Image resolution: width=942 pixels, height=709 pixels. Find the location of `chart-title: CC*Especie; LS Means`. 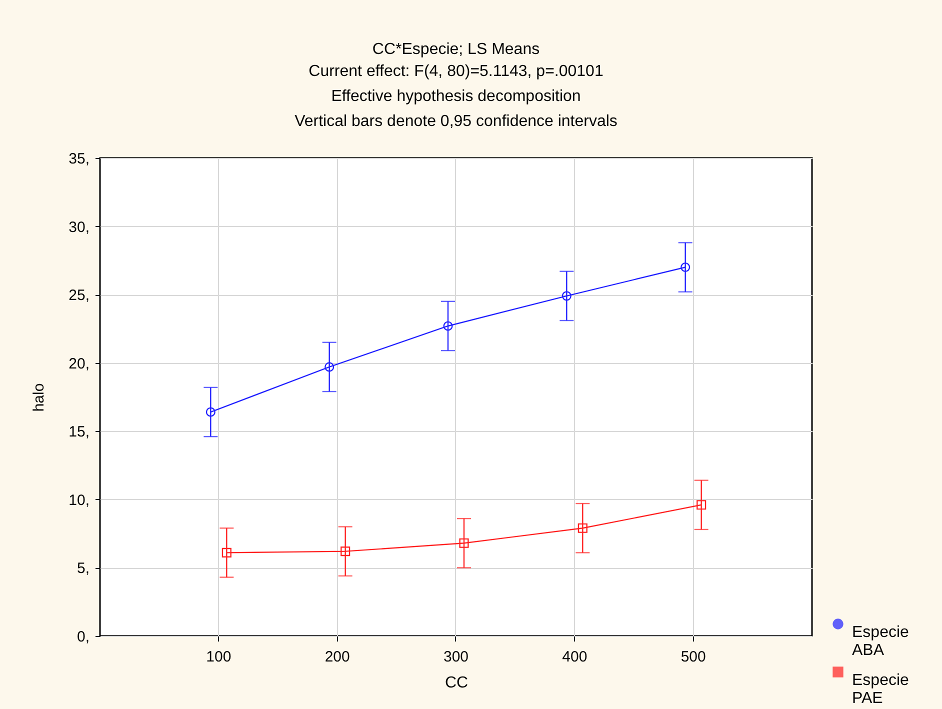

chart-title: CC*Especie; LS Means is located at coordinates (456, 49).